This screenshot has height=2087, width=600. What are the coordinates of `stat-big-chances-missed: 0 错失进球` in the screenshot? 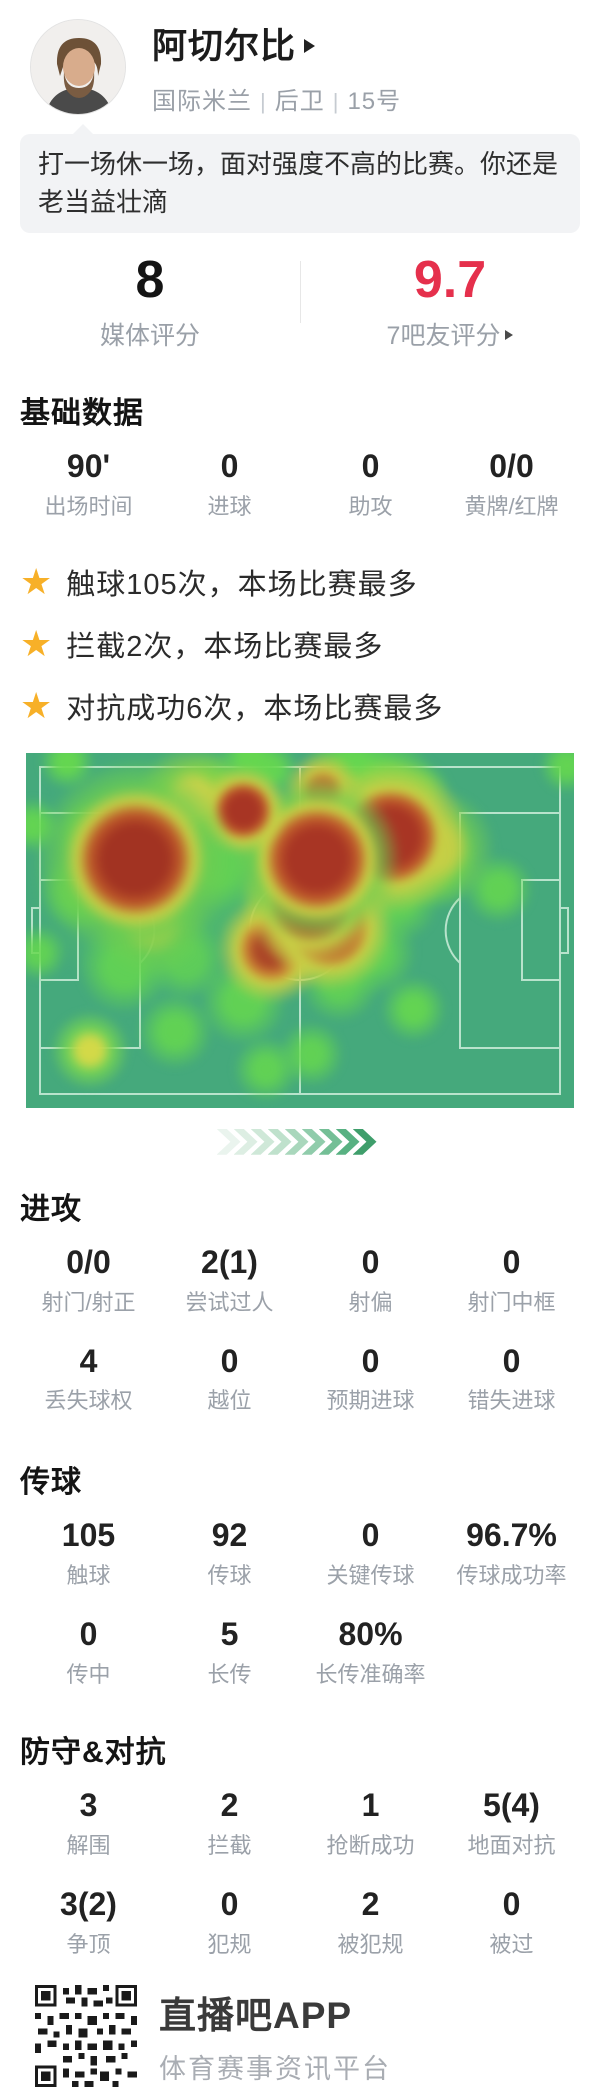 It's located at (511, 1378).